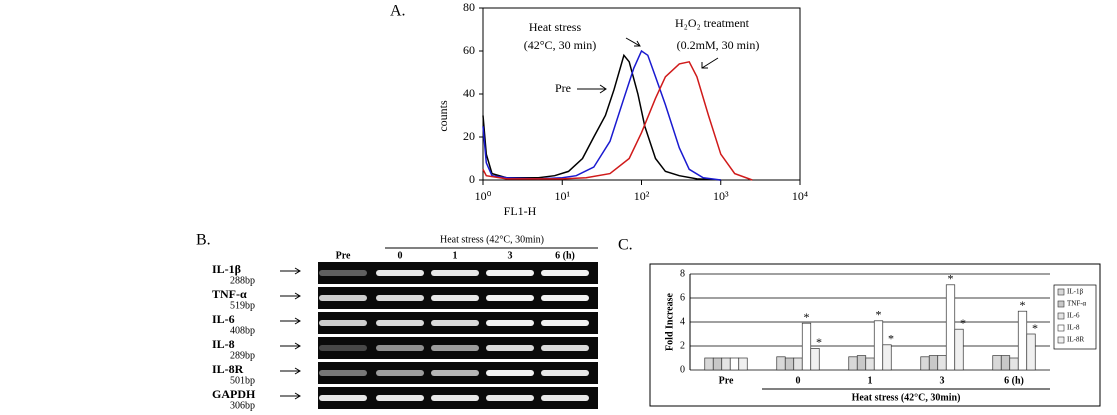  I want to click on gene-label: GAPDH, so click(234, 394).